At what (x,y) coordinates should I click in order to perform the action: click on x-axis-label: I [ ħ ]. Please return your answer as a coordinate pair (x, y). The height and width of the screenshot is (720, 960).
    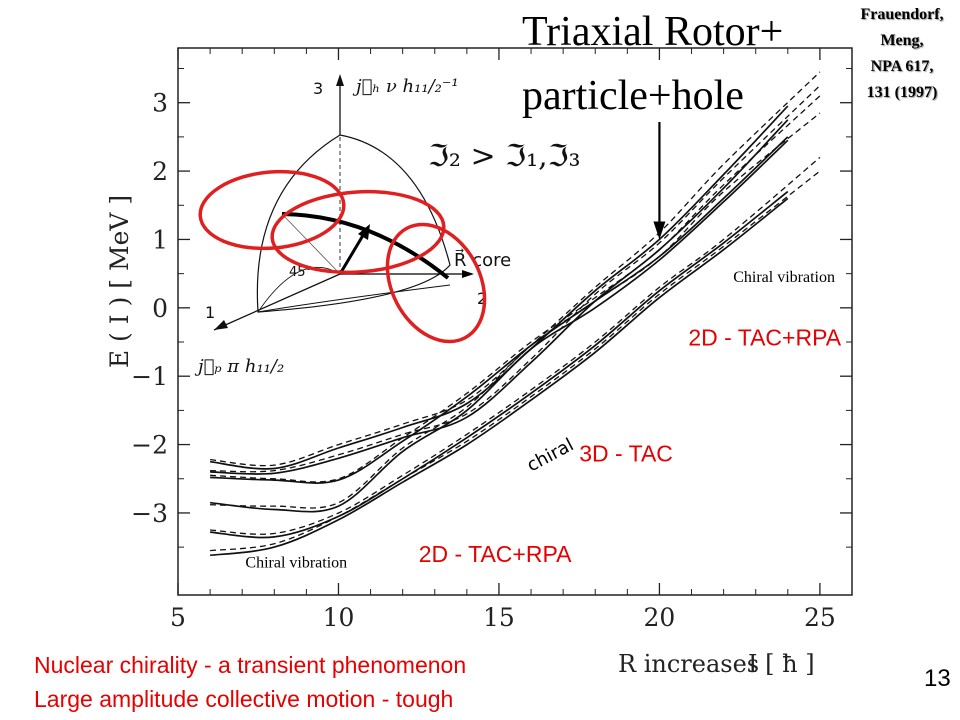
    Looking at the image, I should click on (781, 664).